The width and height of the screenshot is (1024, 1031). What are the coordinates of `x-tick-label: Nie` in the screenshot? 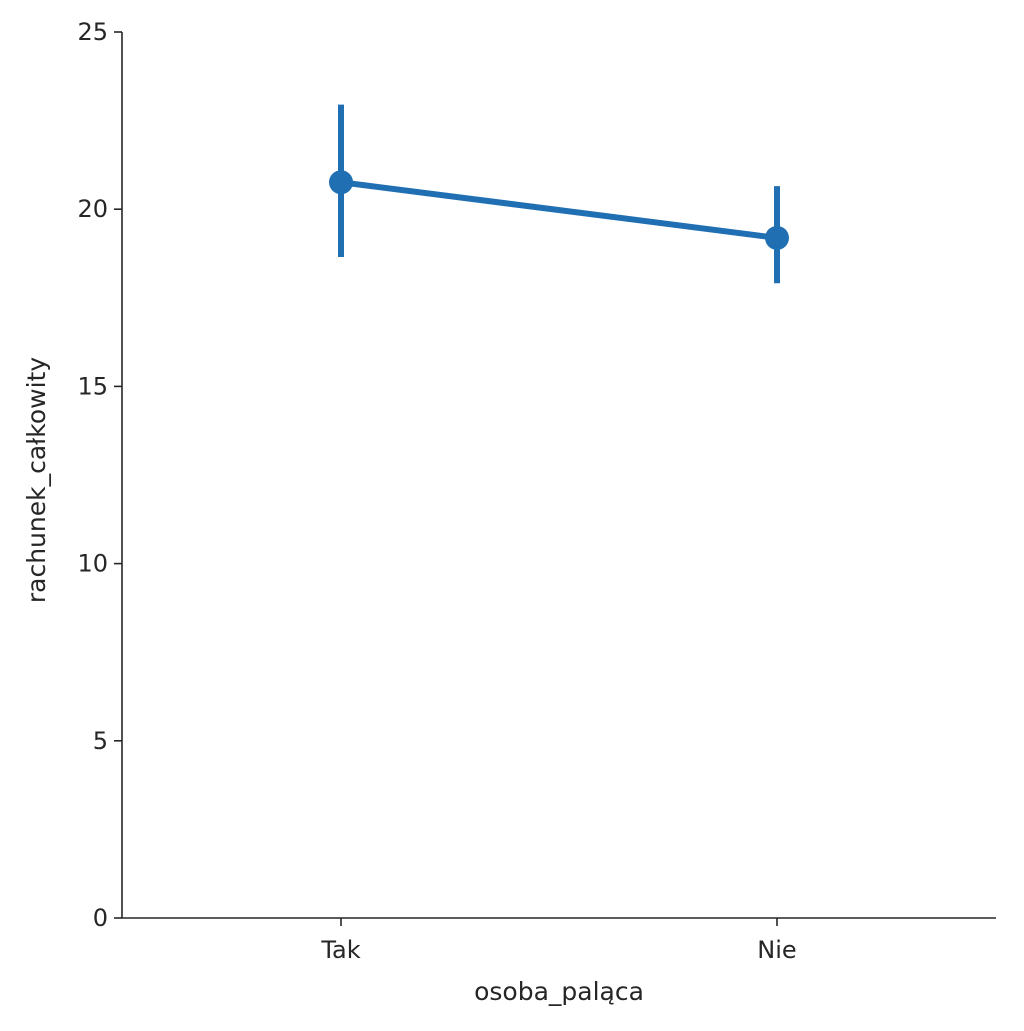 It's located at (776, 950).